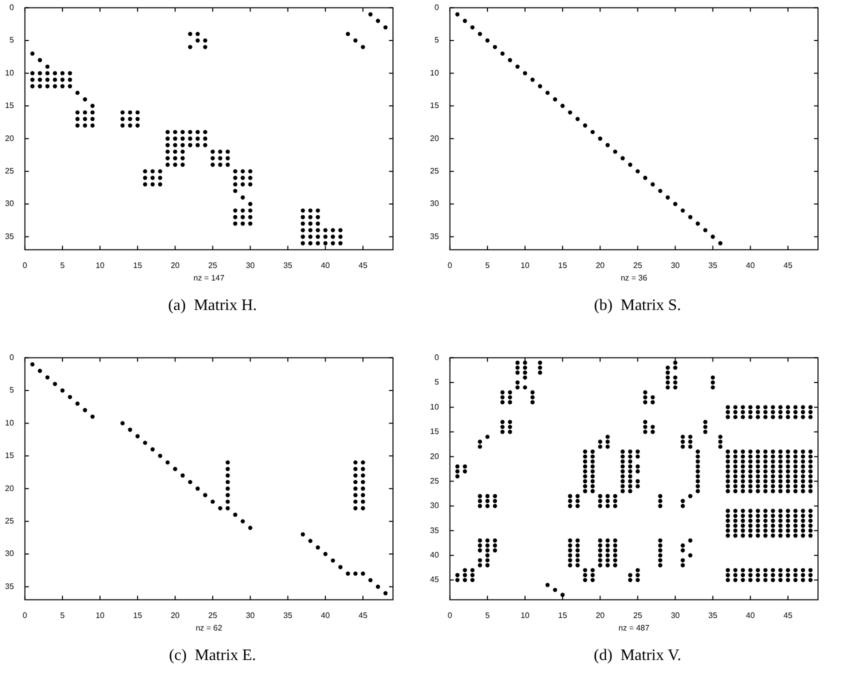 The image size is (850, 697). I want to click on x-tick-label: 40, so click(751, 265).